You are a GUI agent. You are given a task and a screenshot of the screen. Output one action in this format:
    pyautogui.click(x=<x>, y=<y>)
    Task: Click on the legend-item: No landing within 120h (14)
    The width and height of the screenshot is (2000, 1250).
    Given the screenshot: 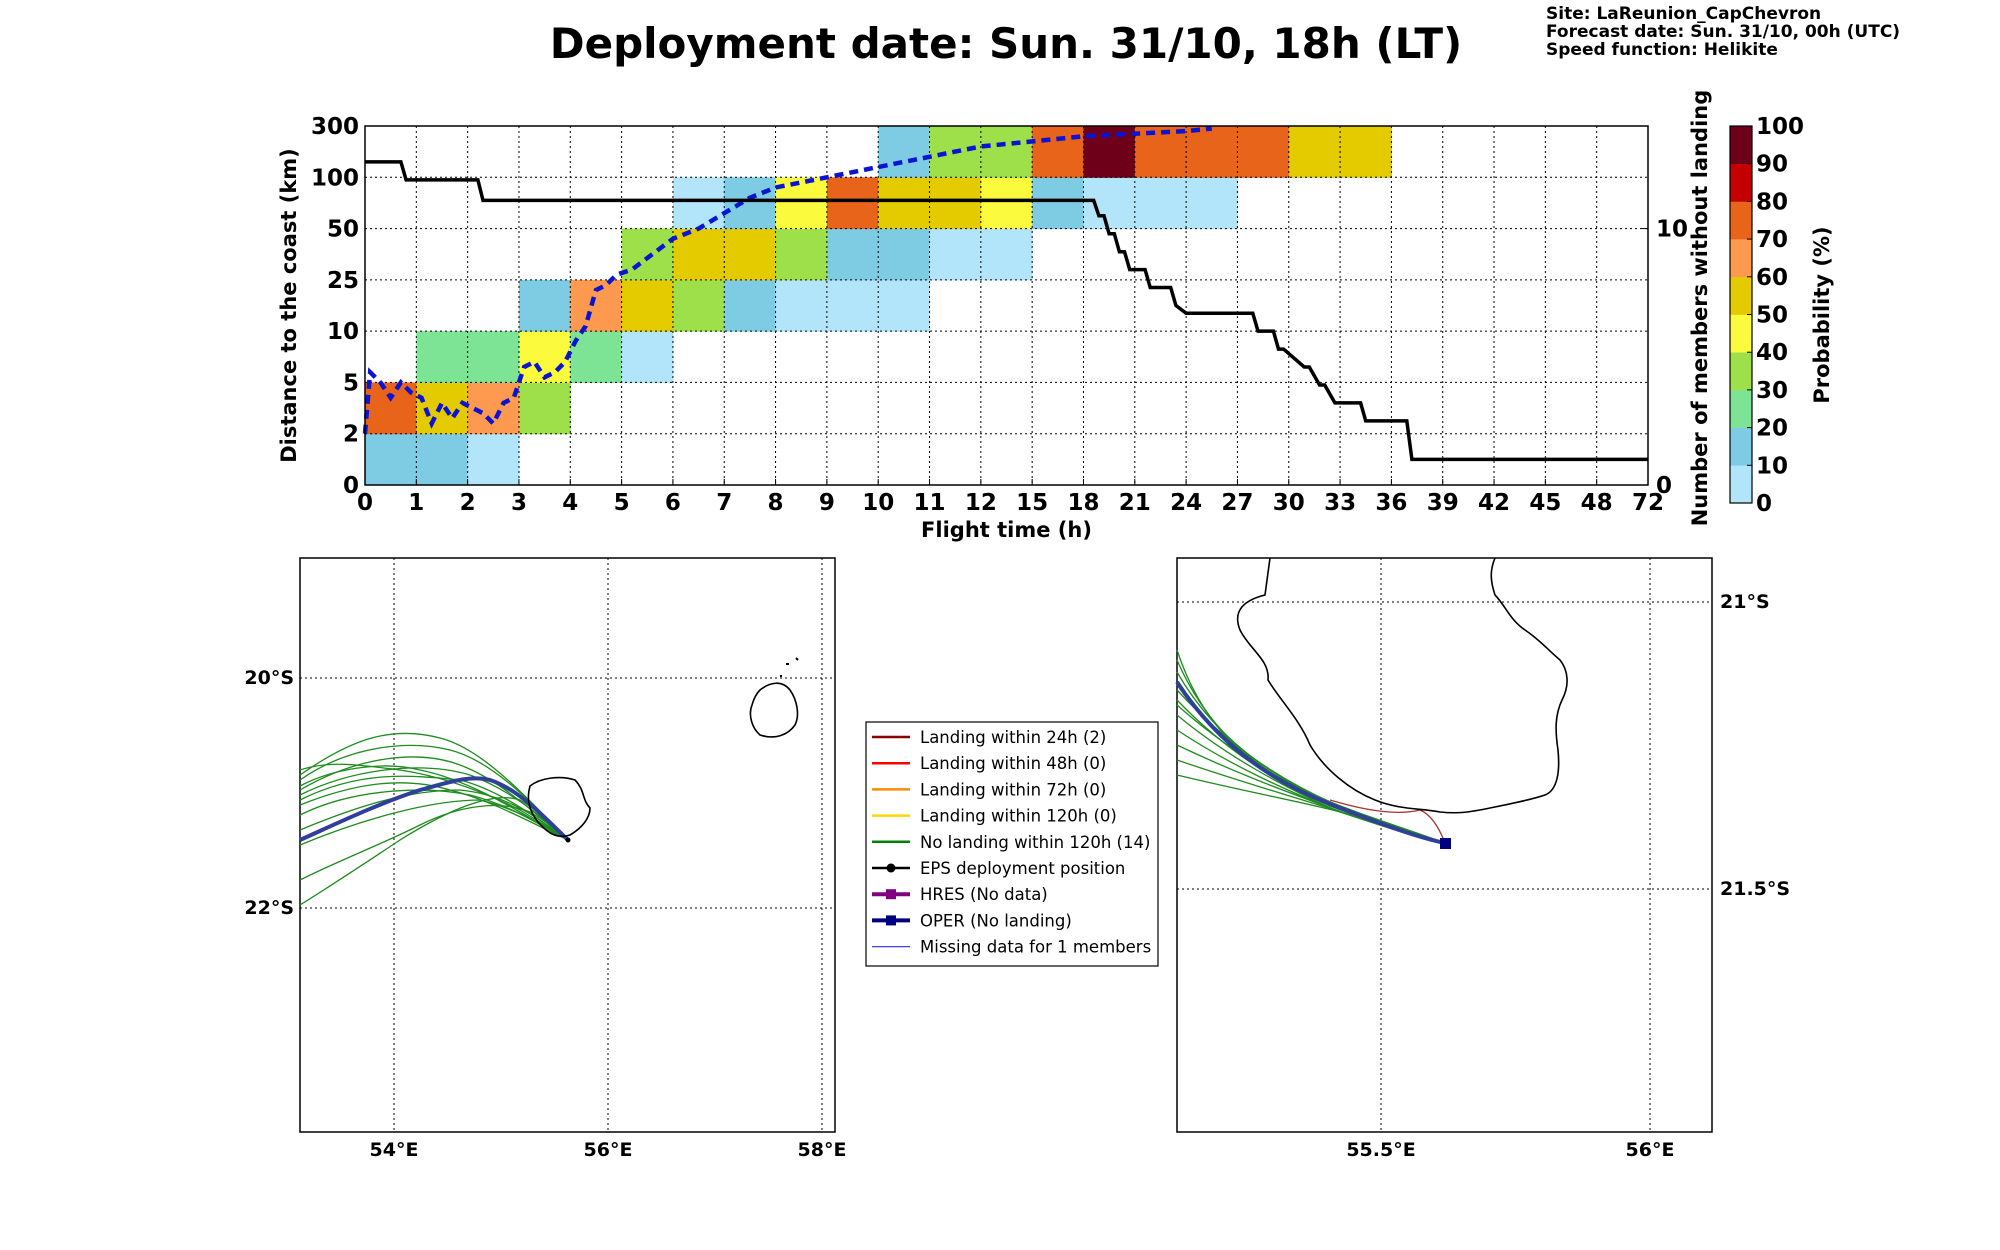 What is the action you would take?
    pyautogui.click(x=1011, y=842)
    